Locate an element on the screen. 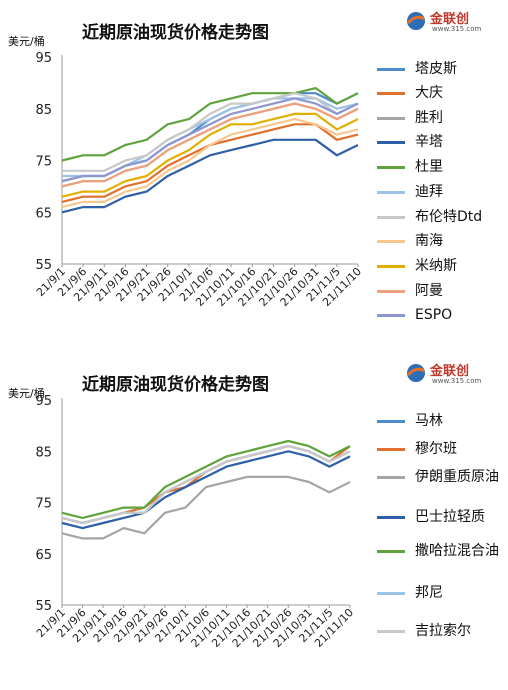 This screenshot has width=508, height=690. legend-label: 大庆 is located at coordinates (429, 93).